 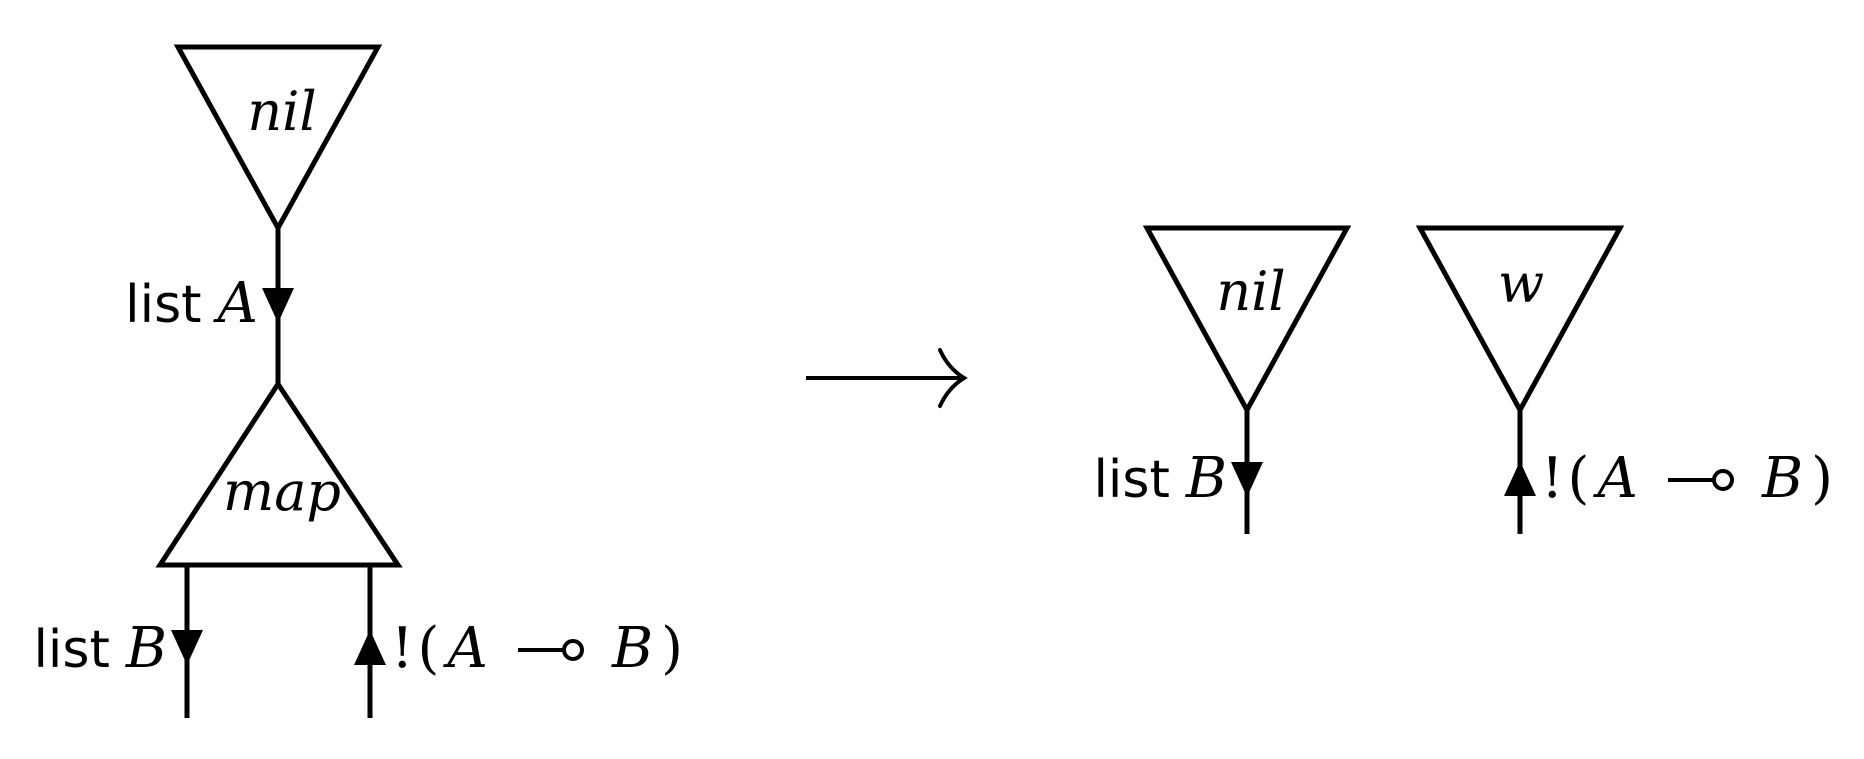 What do you see at coordinates (1250, 291) in the screenshot?
I see `right-nil-label: nil` at bounding box center [1250, 291].